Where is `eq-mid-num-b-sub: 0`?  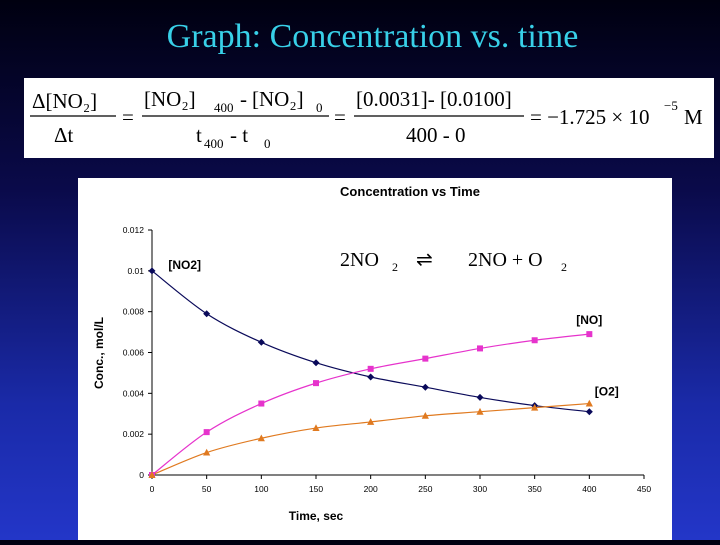 eq-mid-num-b-sub: 0 is located at coordinates (319, 107).